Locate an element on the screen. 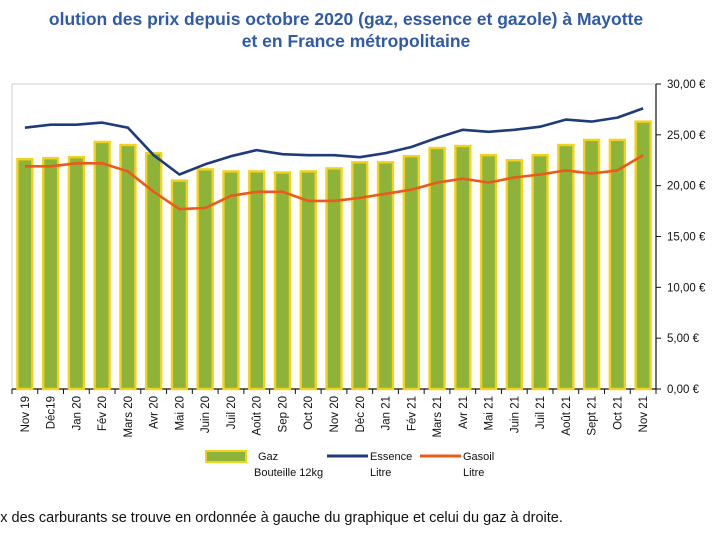 Image resolution: width=712 pixels, height=547 pixels. x-tick-label-9: Août 20 is located at coordinates (258, 416).